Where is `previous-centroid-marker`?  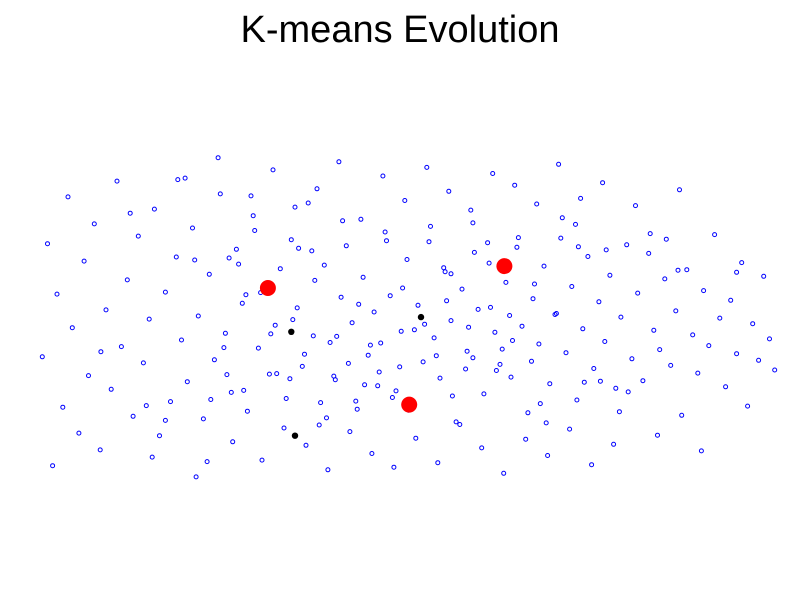 previous-centroid-marker is located at coordinates (421, 317).